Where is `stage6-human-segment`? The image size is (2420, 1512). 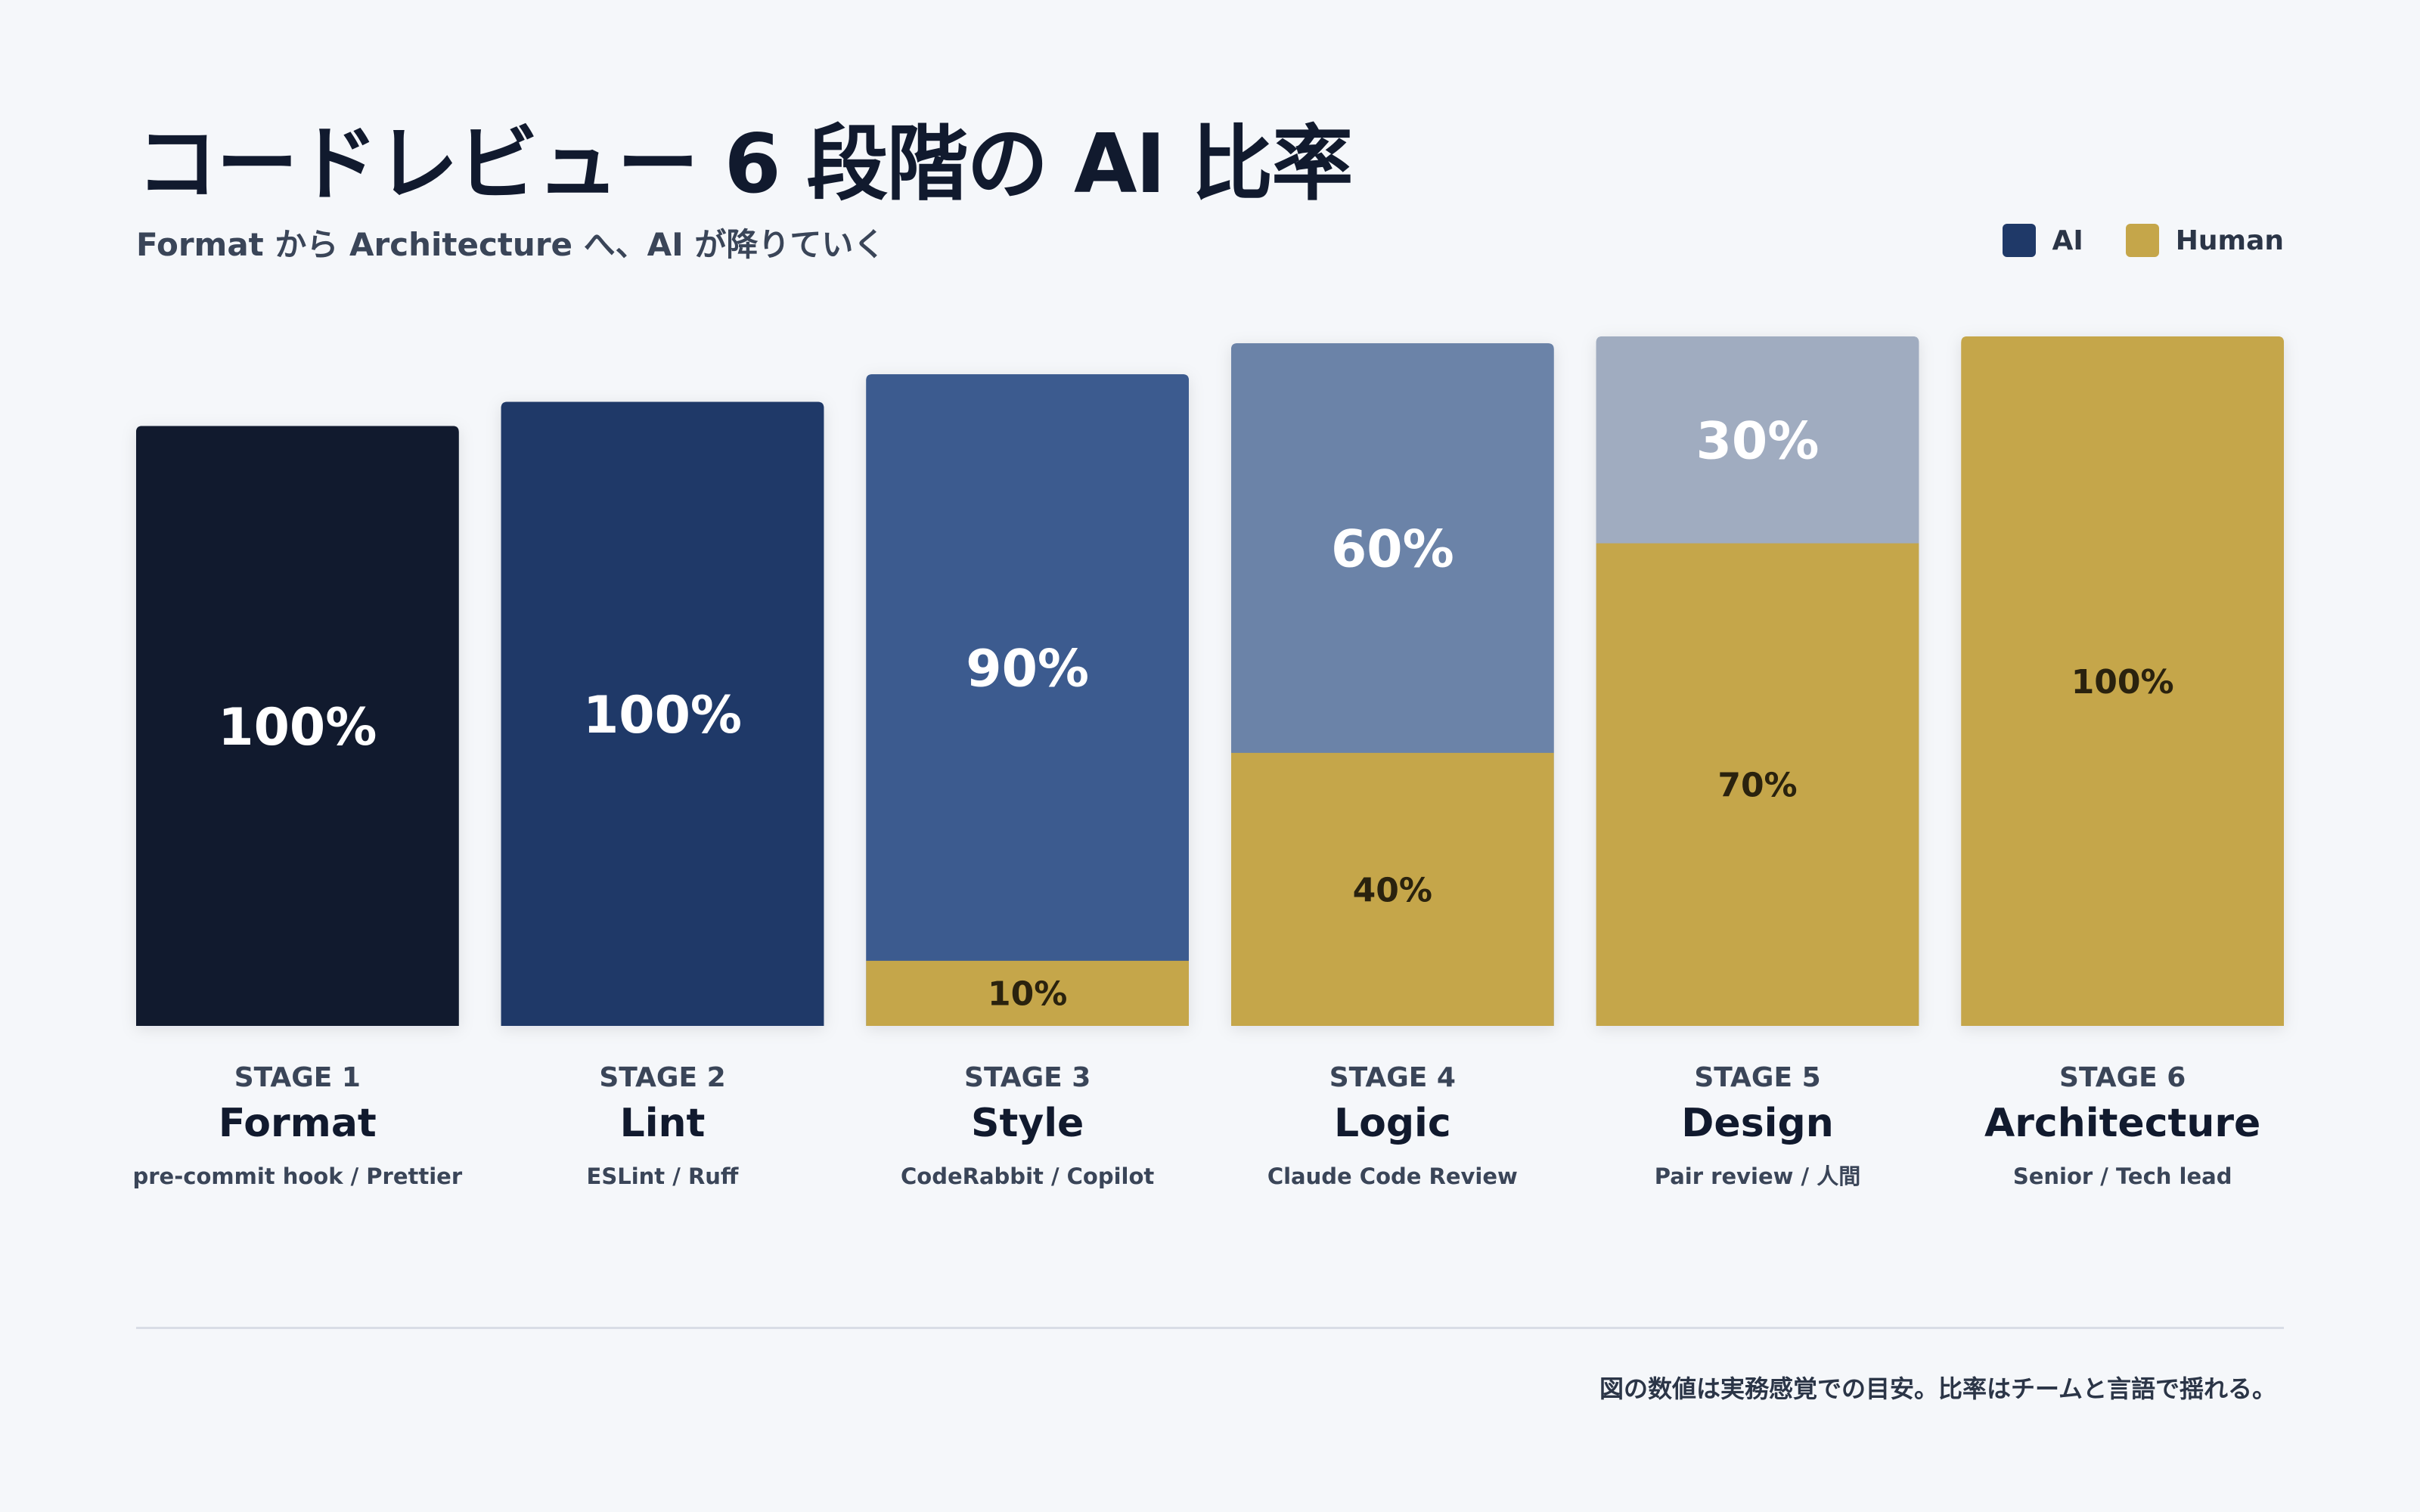
stage6-human-segment is located at coordinates (2122, 681).